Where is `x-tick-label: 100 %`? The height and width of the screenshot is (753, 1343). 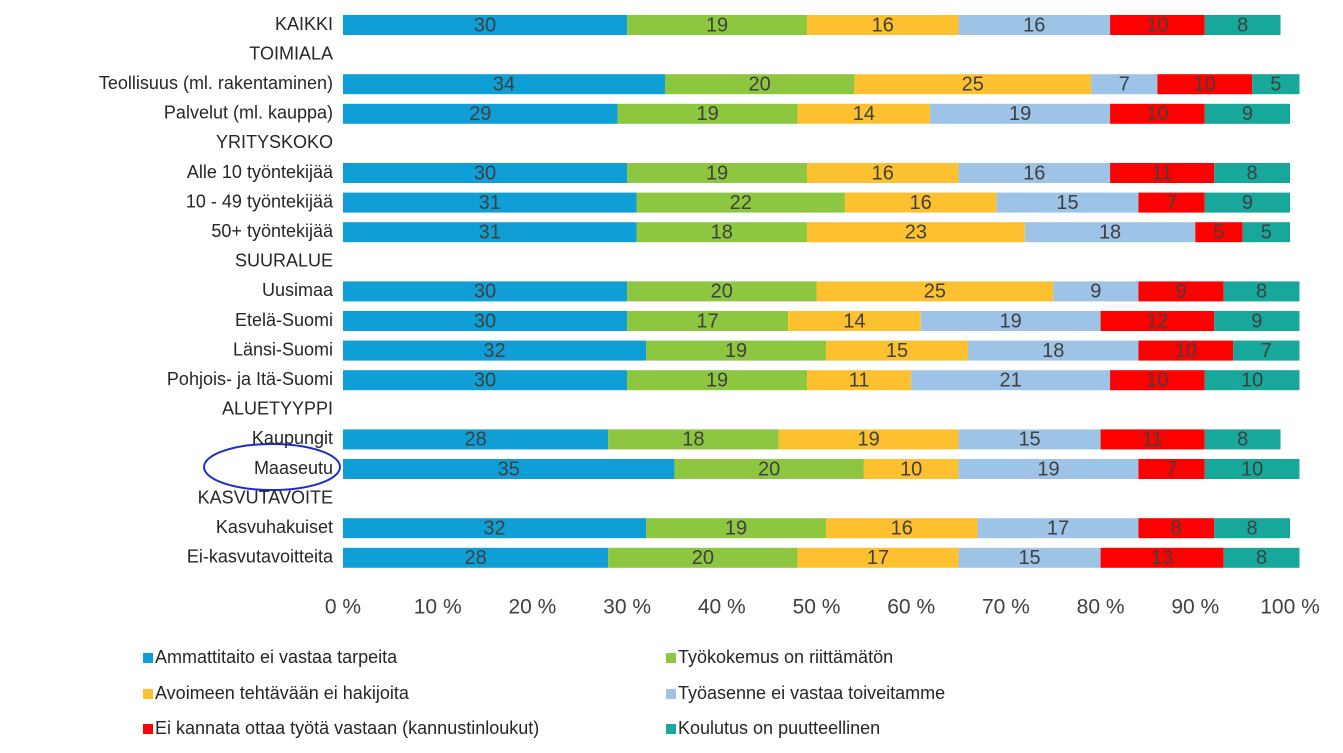 x-tick-label: 100 % is located at coordinates (1290, 607).